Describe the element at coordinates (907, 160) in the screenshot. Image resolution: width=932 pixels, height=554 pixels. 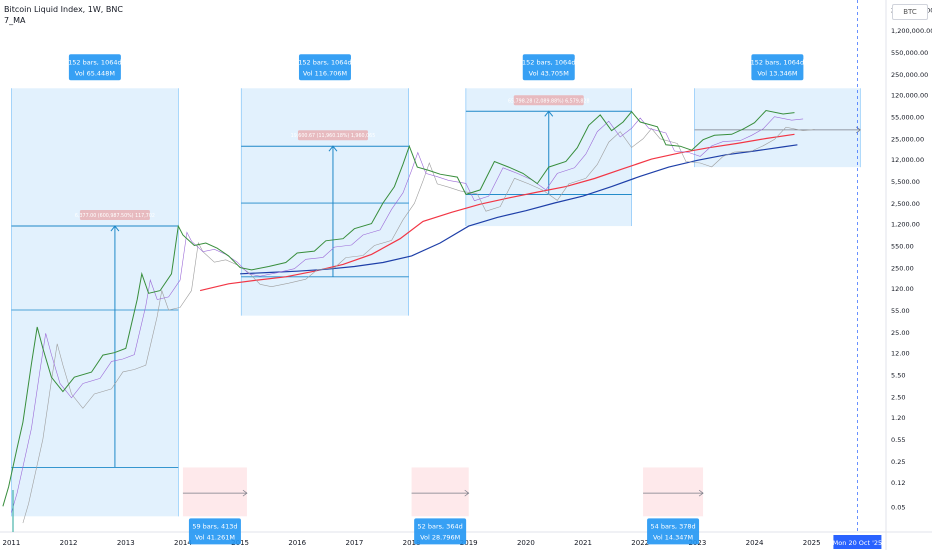
I see `y-tick-label: 12,000.00` at that location.